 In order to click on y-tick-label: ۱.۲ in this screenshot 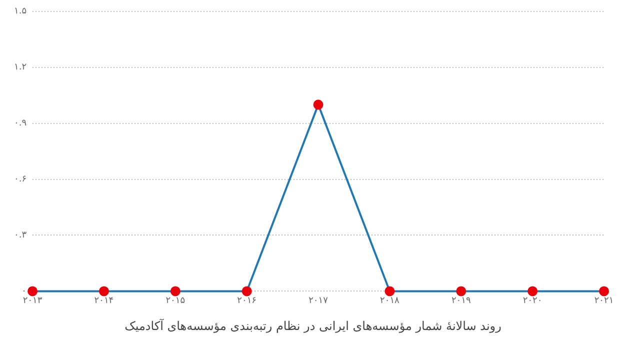, I will do `click(20, 67)`.